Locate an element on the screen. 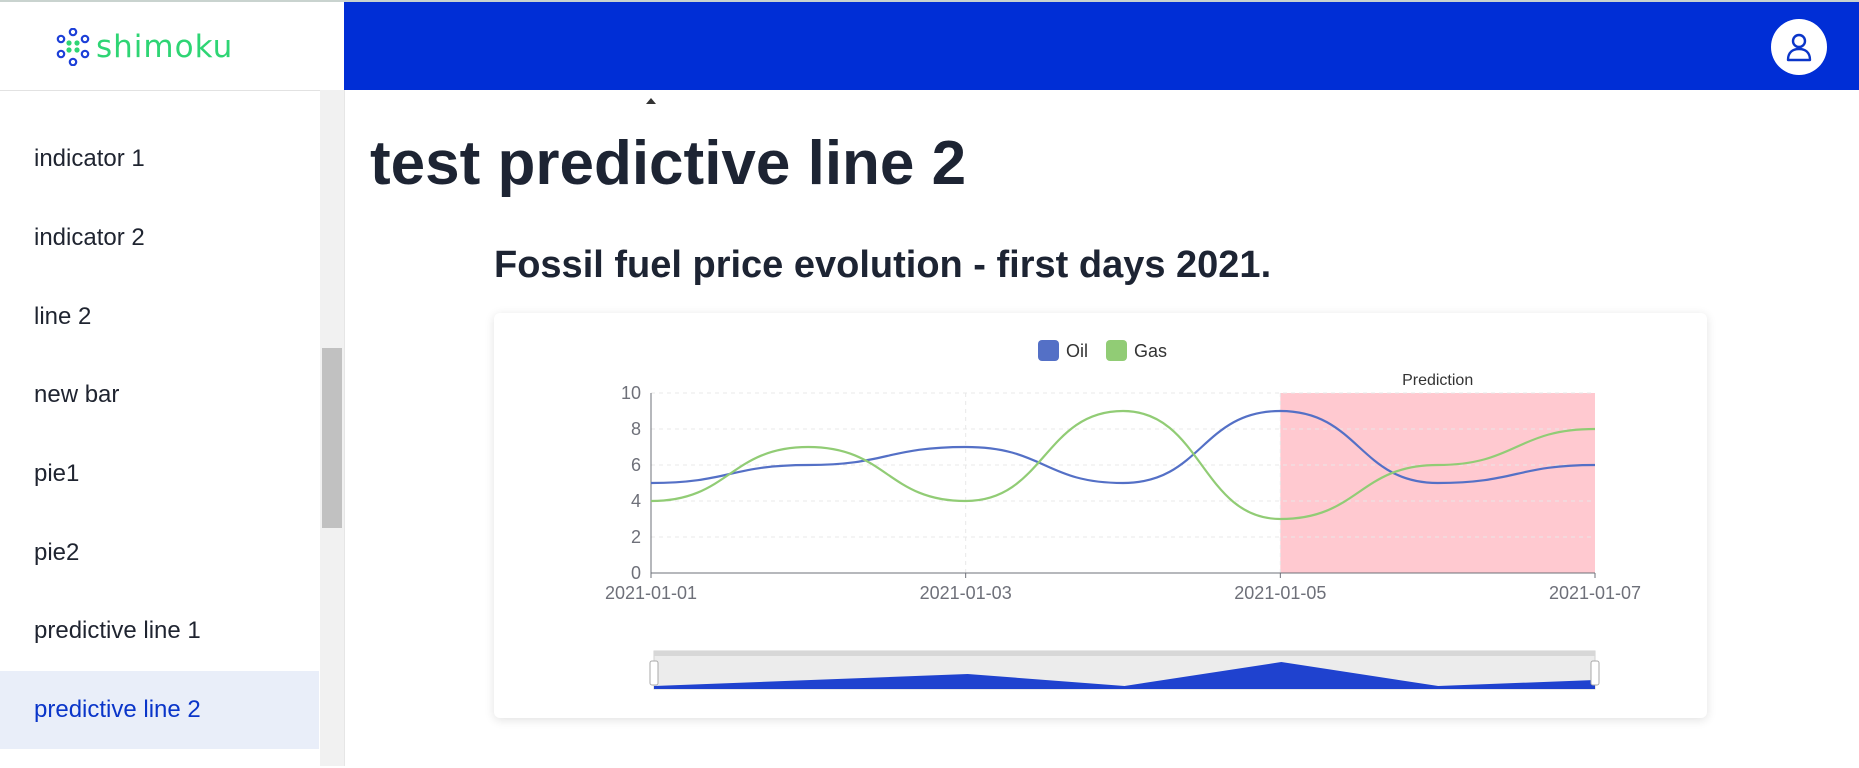 The height and width of the screenshot is (768, 1859). legend-label-gas: Gas is located at coordinates (1150, 351).